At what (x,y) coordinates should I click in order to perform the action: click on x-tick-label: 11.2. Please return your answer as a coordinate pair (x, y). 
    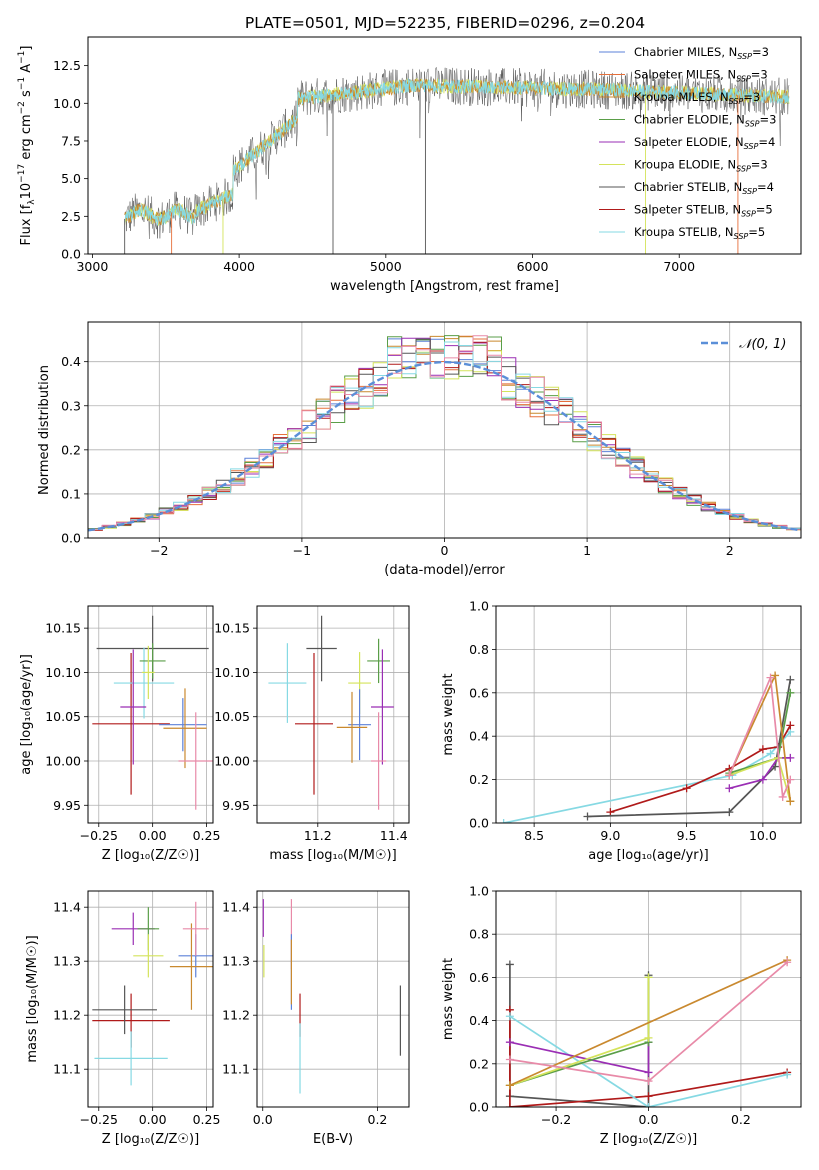
    Looking at the image, I should click on (318, 835).